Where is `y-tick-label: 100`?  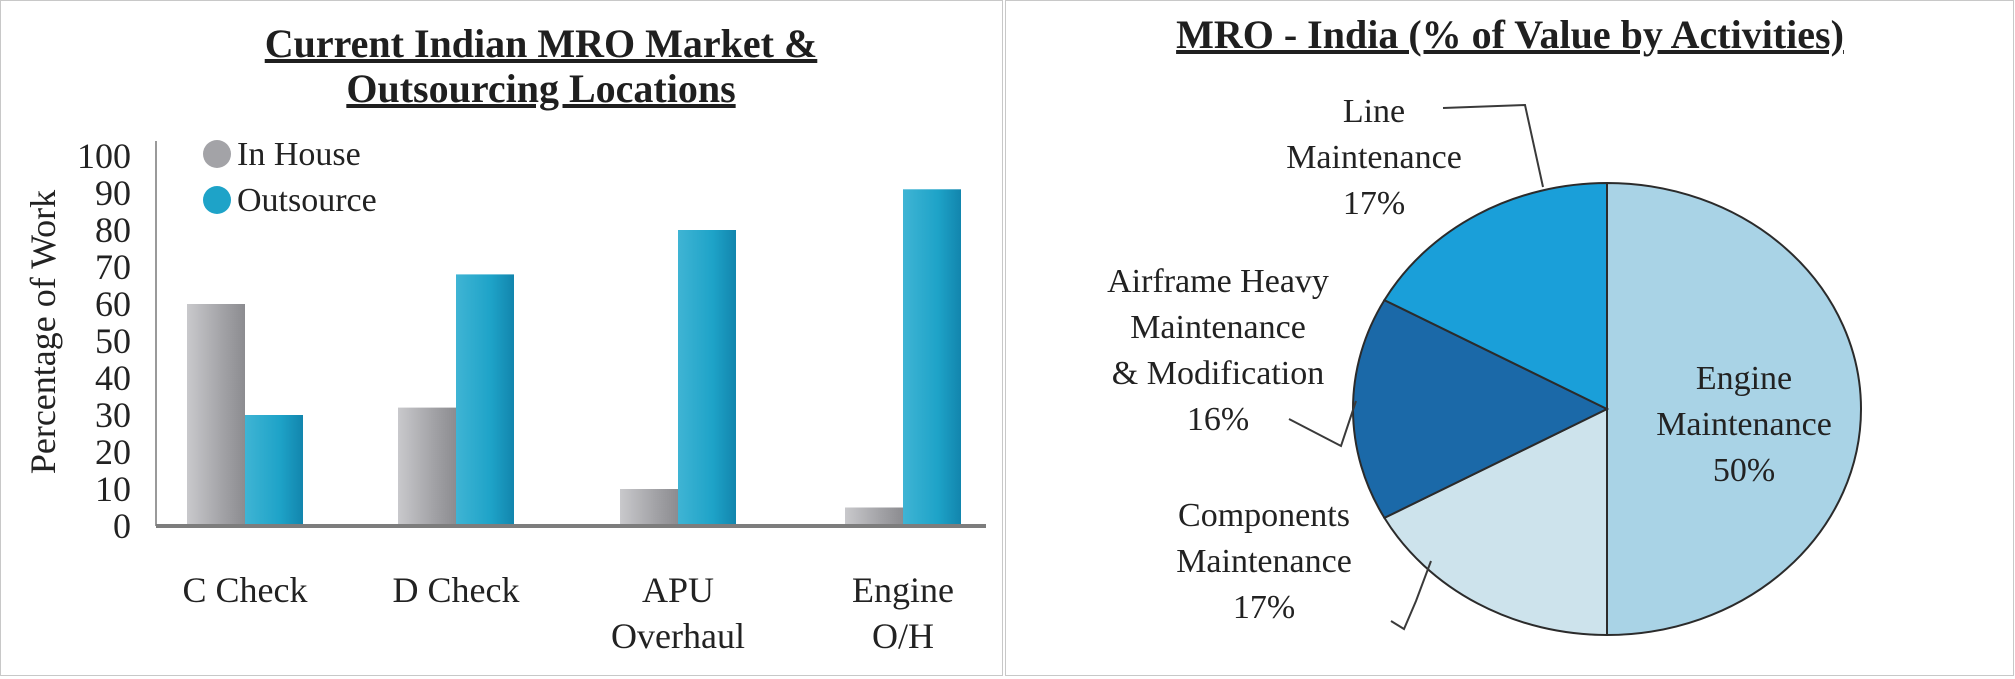 y-tick-label: 100 is located at coordinates (104, 156).